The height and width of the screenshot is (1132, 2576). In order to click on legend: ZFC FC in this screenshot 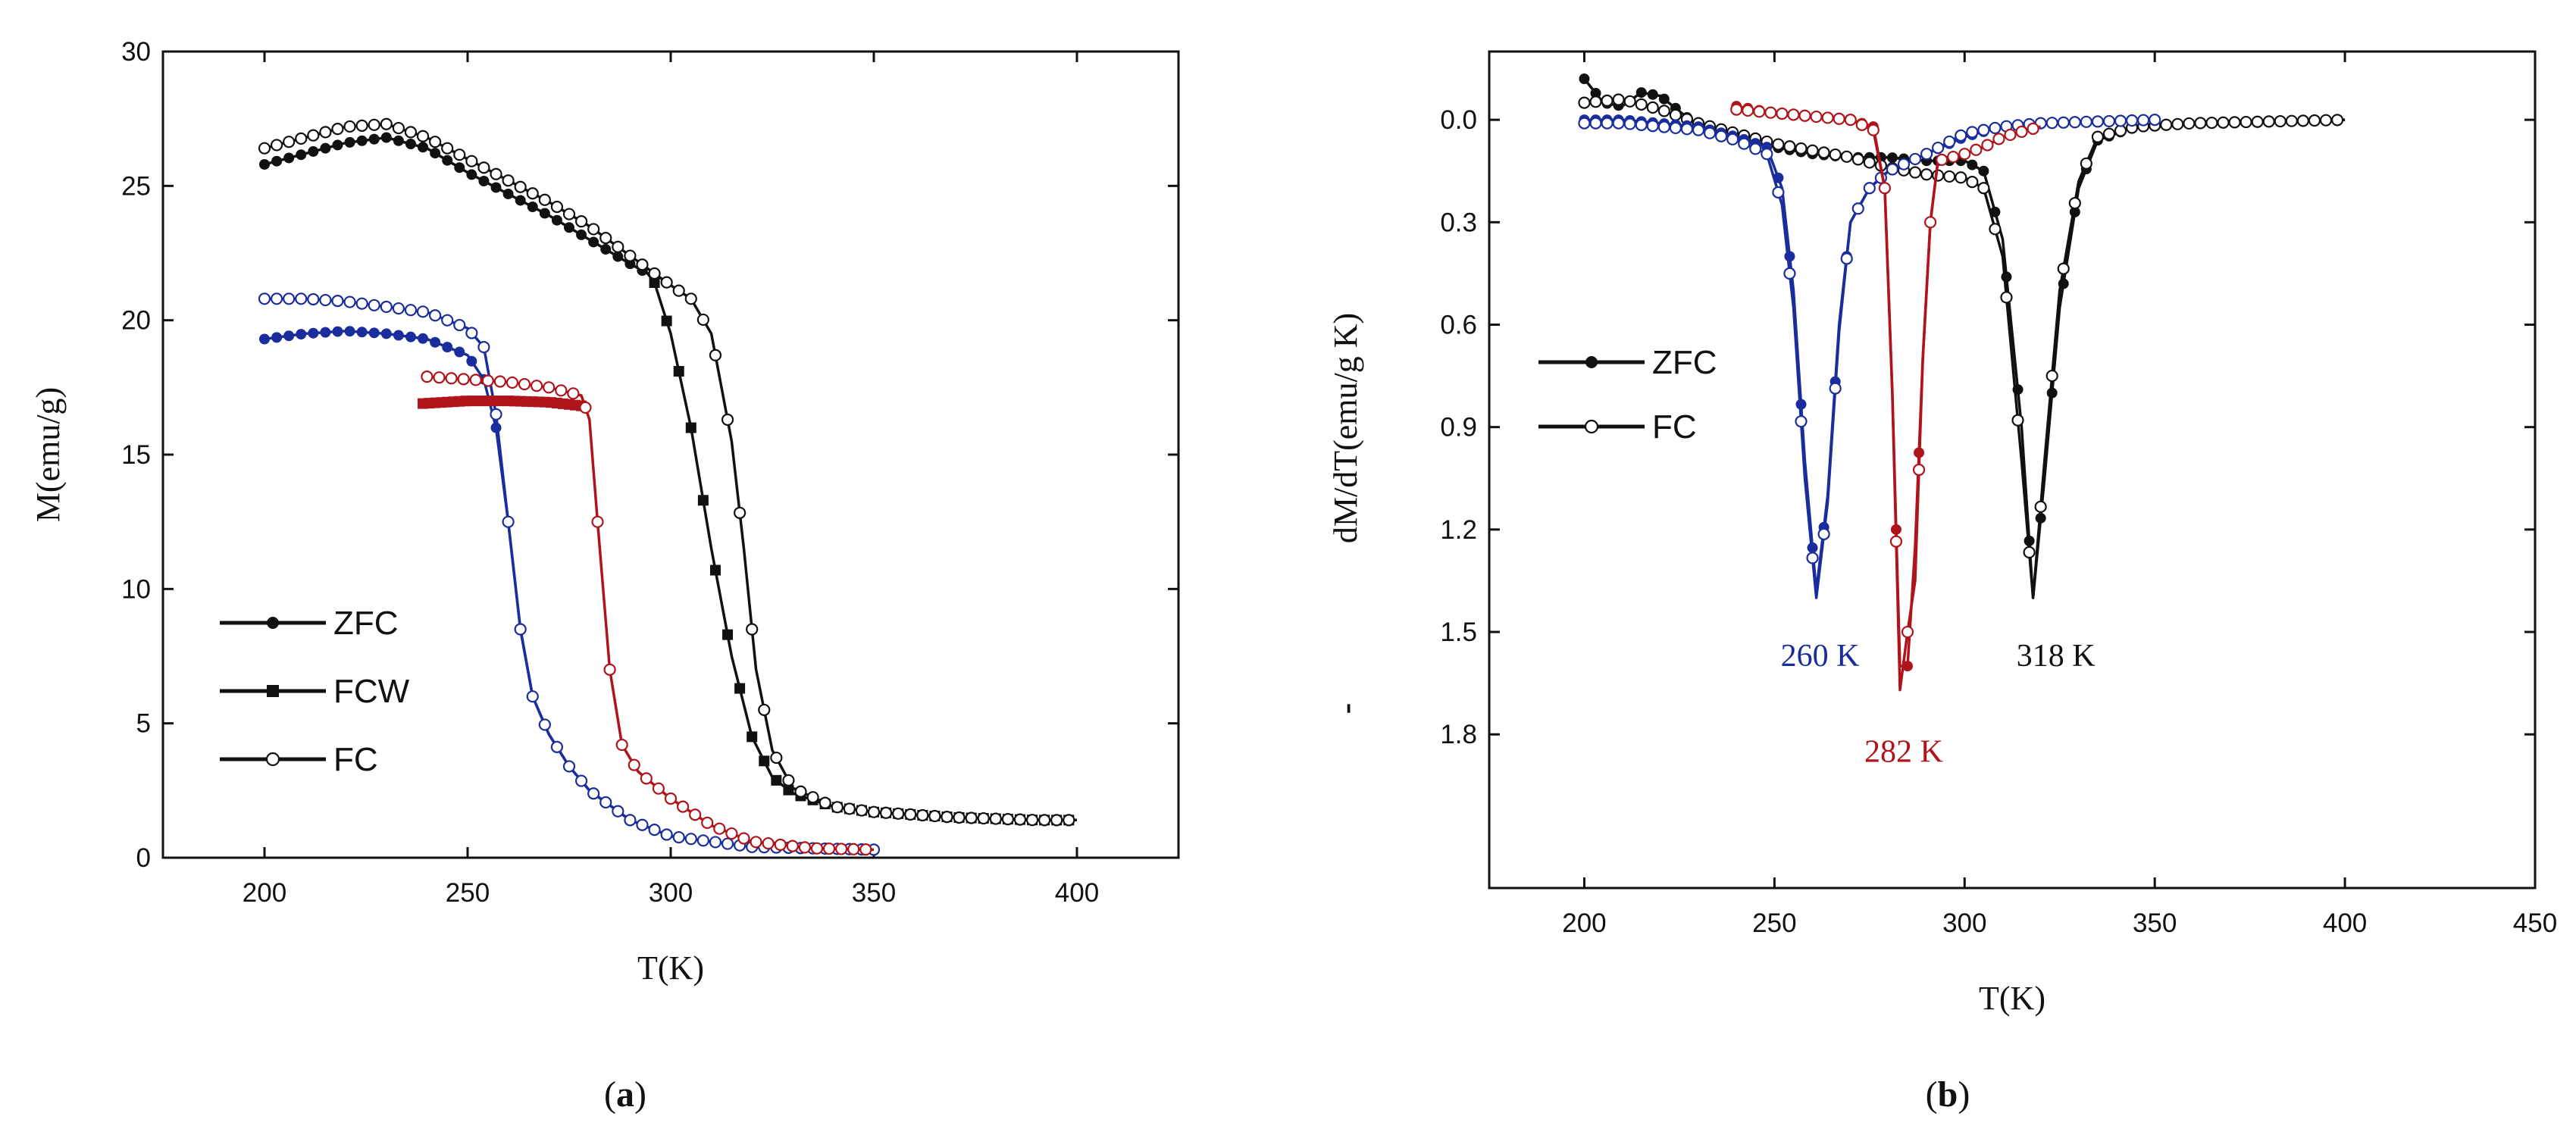, I will do `click(1628, 395)`.